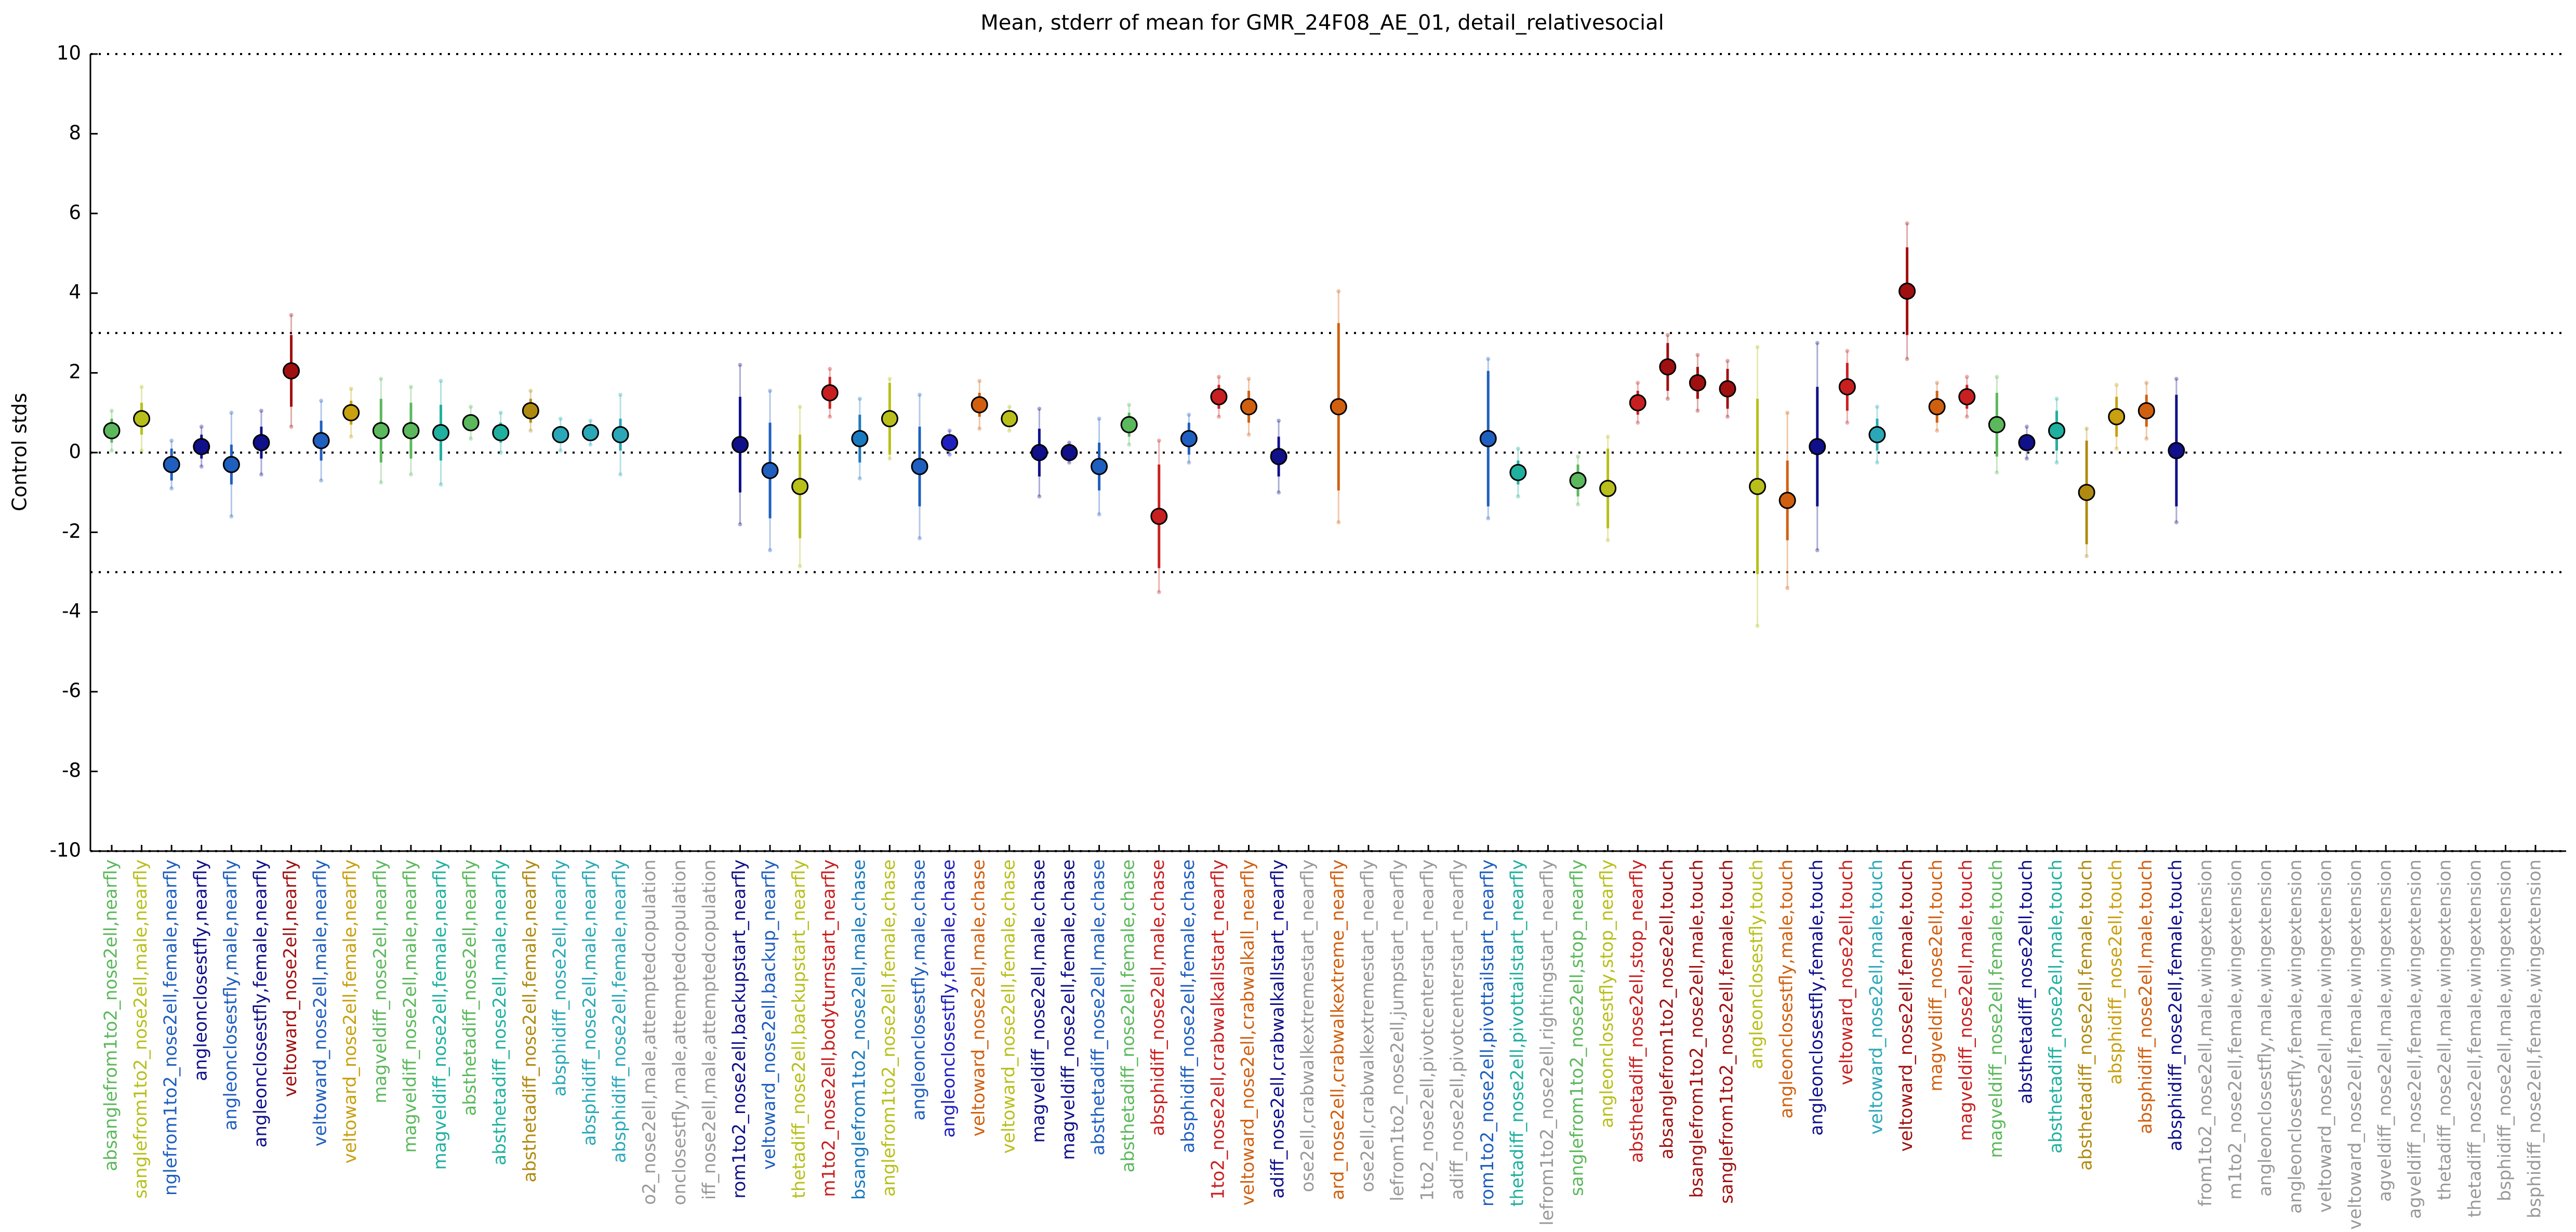  Describe the element at coordinates (1907, 1005) in the screenshot. I see `x-tick-label: veltoward_nose2ell,female,touch` at that location.